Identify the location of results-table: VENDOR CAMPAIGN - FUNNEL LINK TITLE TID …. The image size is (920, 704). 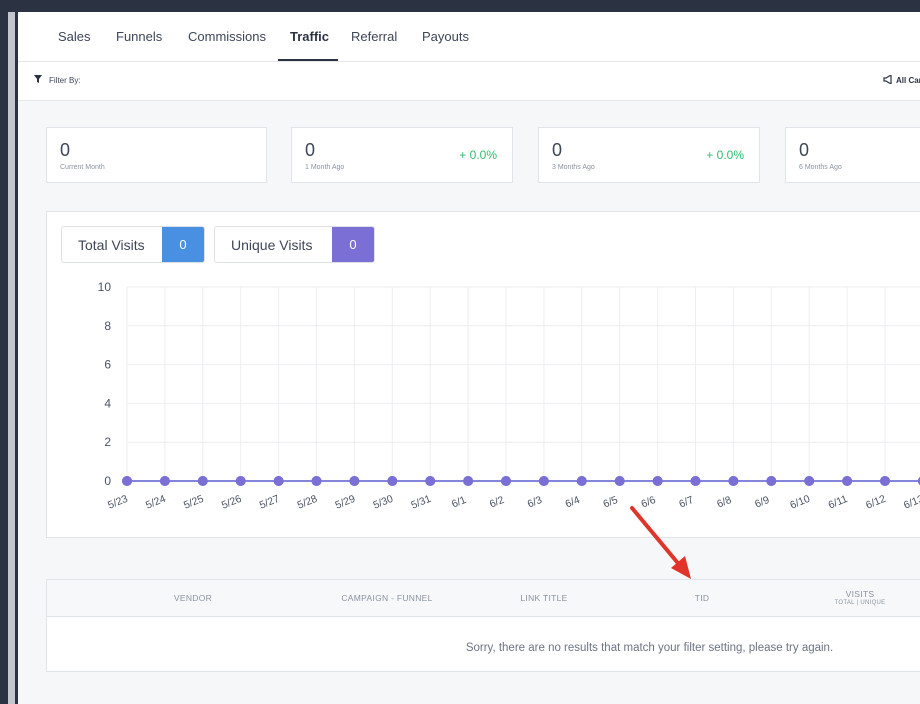
(483, 625).